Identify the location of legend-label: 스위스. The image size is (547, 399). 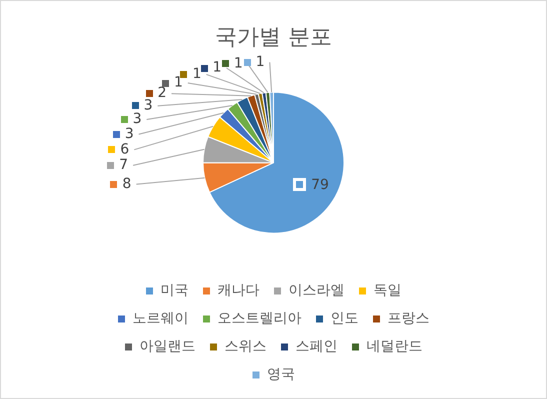
(245, 346).